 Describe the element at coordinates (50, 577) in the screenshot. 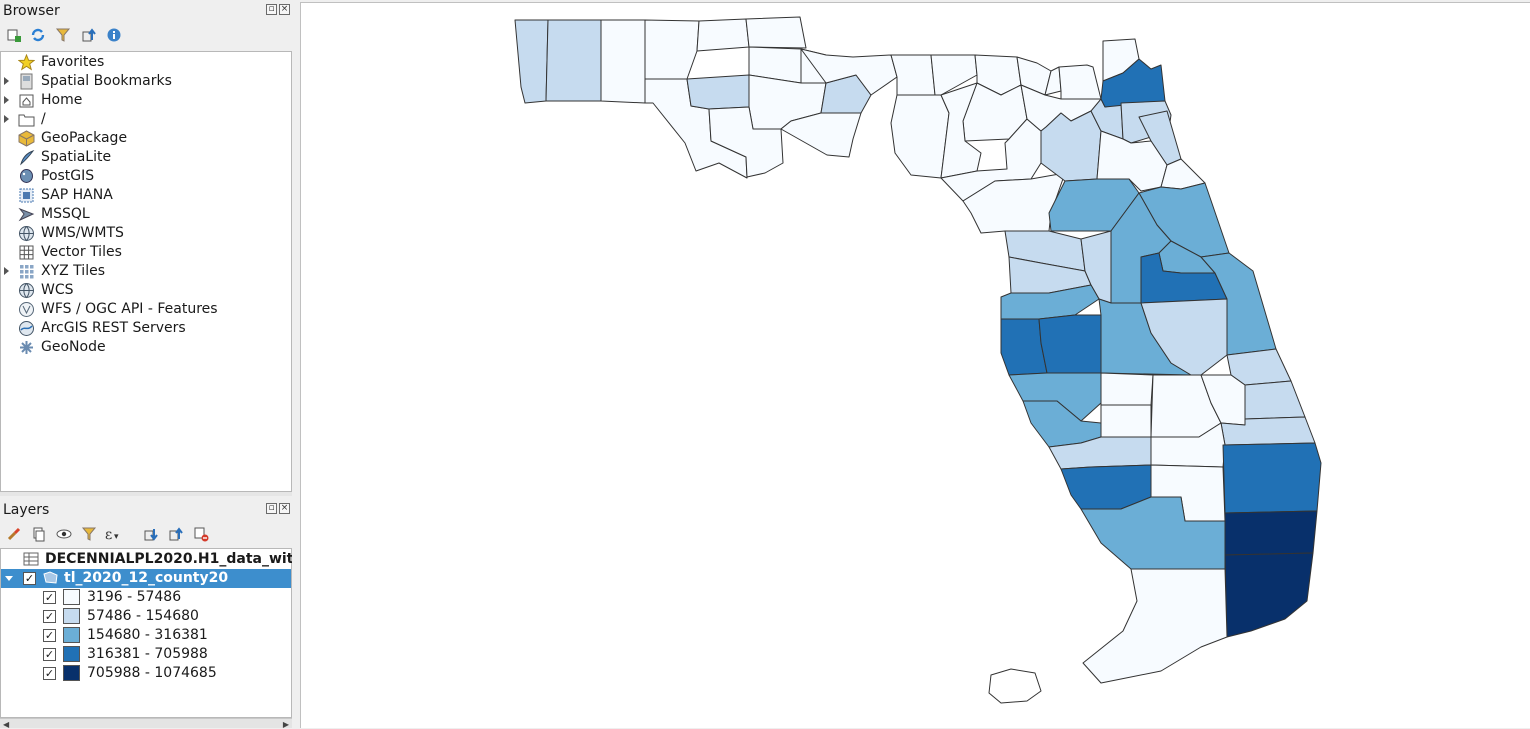

I see `polygon-layer-icon` at that location.